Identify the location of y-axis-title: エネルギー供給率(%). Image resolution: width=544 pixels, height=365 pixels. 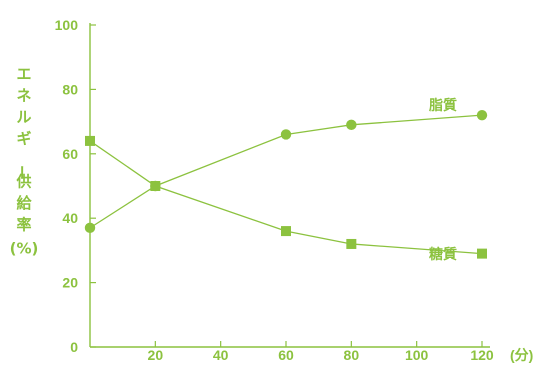
(24, 161).